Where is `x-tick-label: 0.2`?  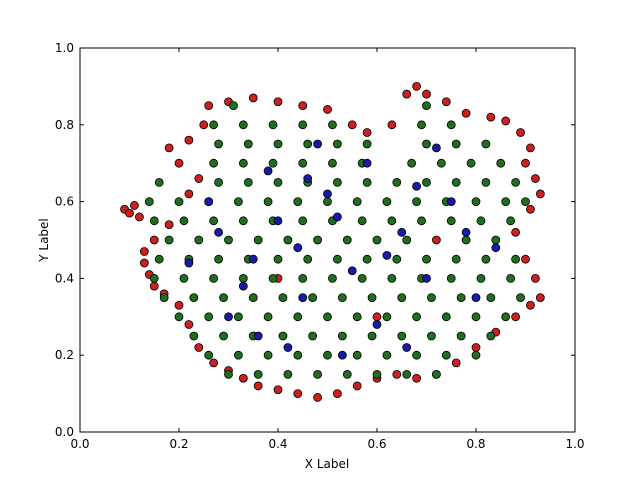 x-tick-label: 0.2 is located at coordinates (178, 444).